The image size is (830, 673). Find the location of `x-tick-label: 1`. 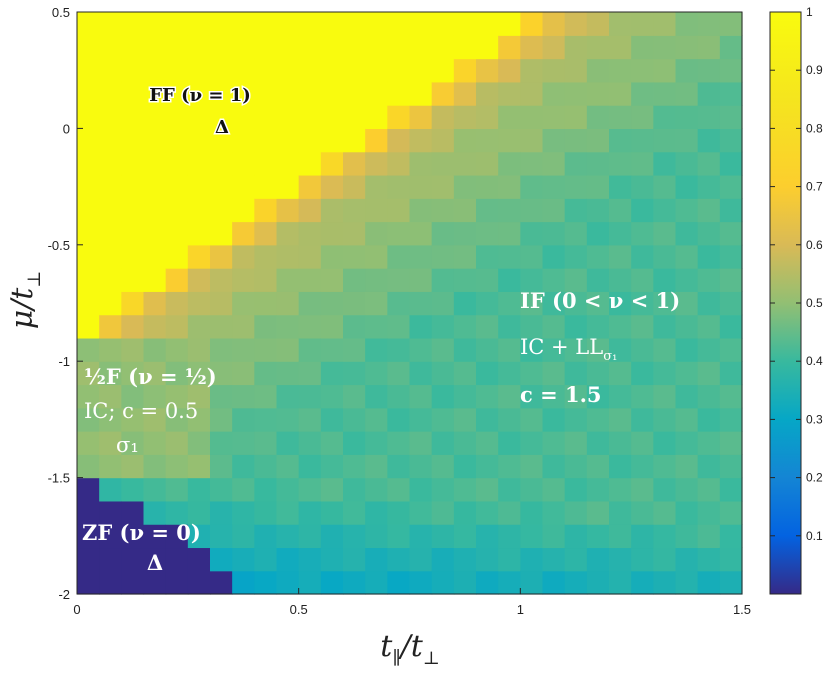

x-tick-label: 1 is located at coordinates (520, 609).